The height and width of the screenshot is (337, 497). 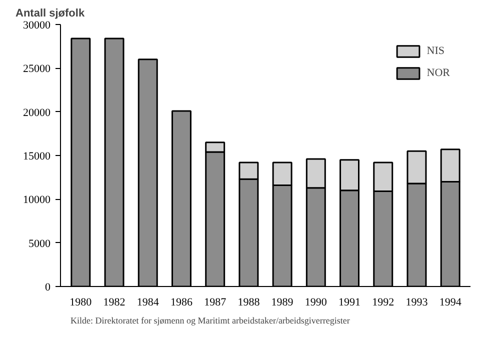 What do you see at coordinates (210, 321) in the screenshot?
I see `text: Kilde: Direktoratet for sjømenn og Maritimt arbeidstaker/arbeidsgiverregister` at bounding box center [210, 321].